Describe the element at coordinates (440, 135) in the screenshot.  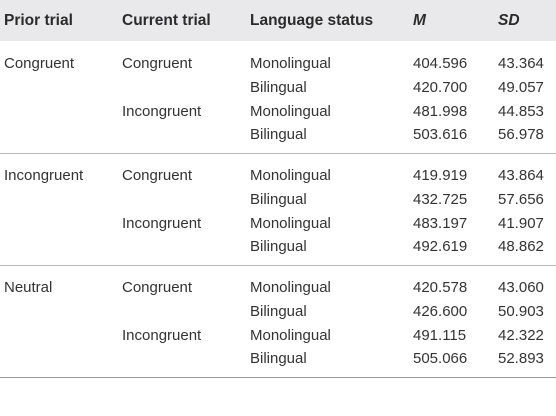
I see `mean-cell: 503.616` at that location.